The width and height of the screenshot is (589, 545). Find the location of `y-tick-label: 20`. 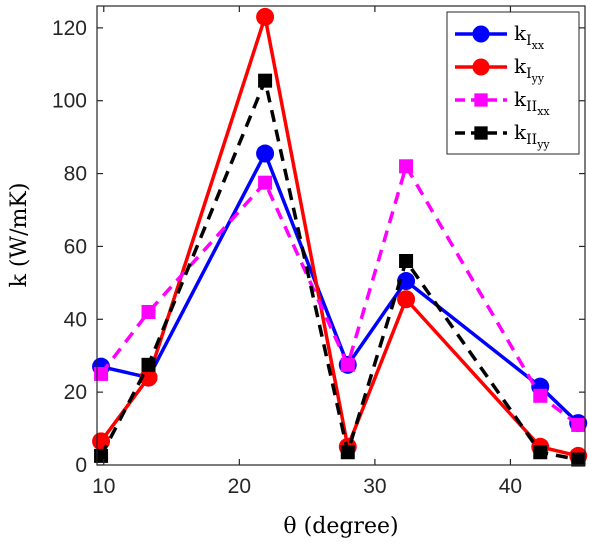

y-tick-label: 20 is located at coordinates (75, 392).